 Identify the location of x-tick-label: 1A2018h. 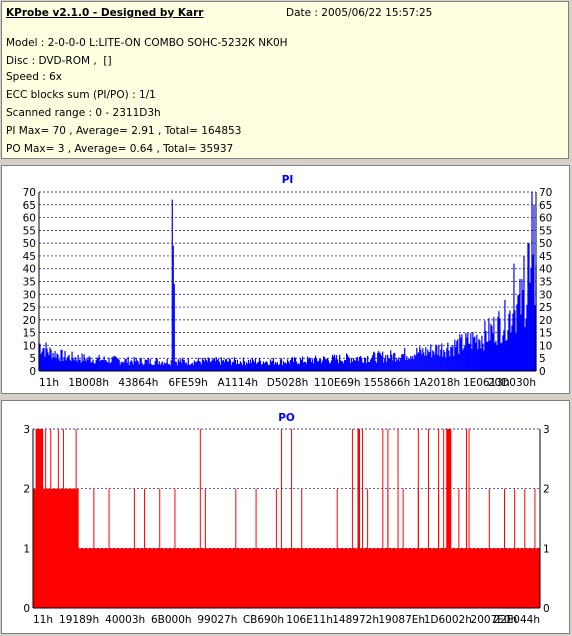
(436, 383).